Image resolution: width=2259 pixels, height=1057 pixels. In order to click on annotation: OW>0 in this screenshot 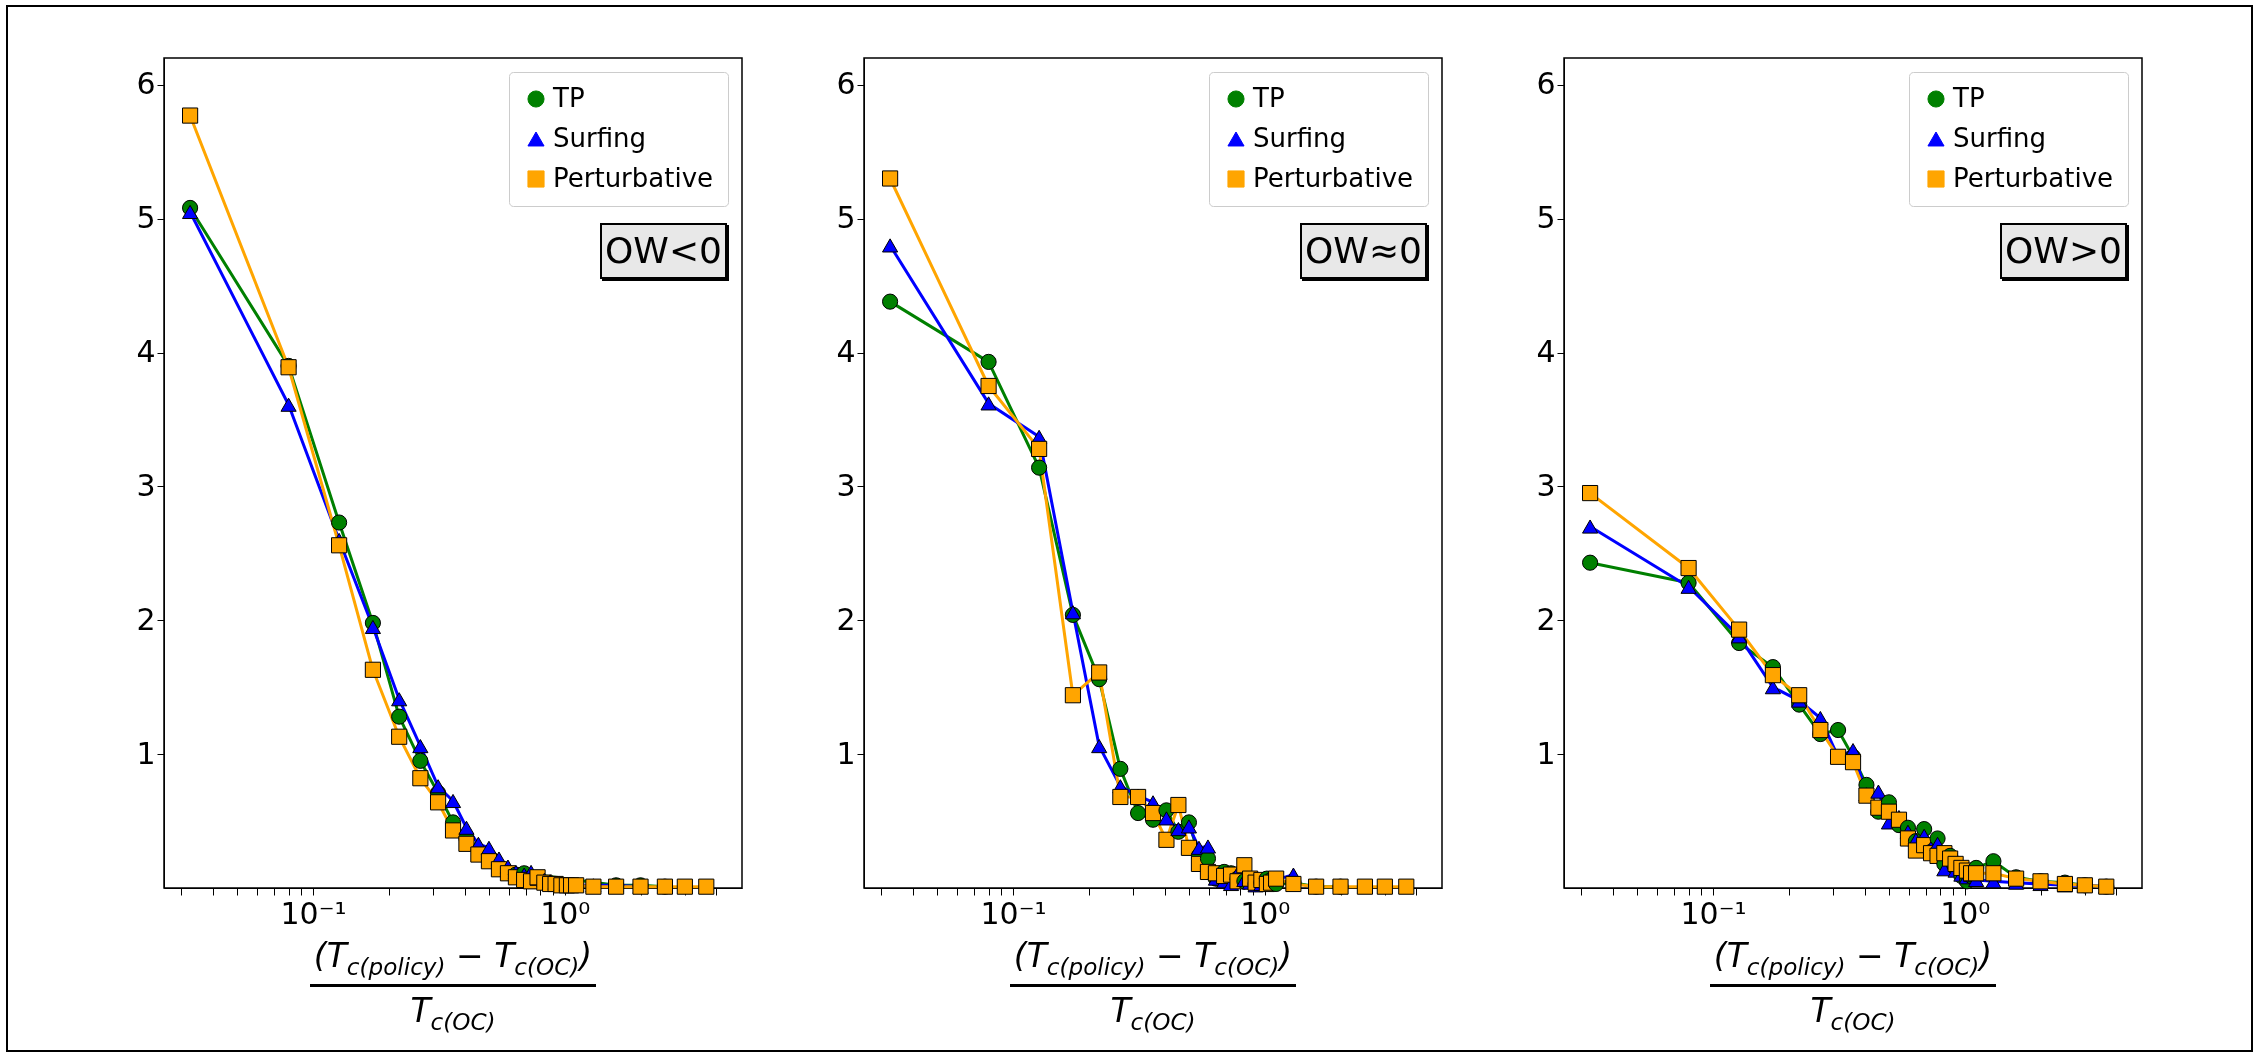, I will do `click(2063, 251)`.